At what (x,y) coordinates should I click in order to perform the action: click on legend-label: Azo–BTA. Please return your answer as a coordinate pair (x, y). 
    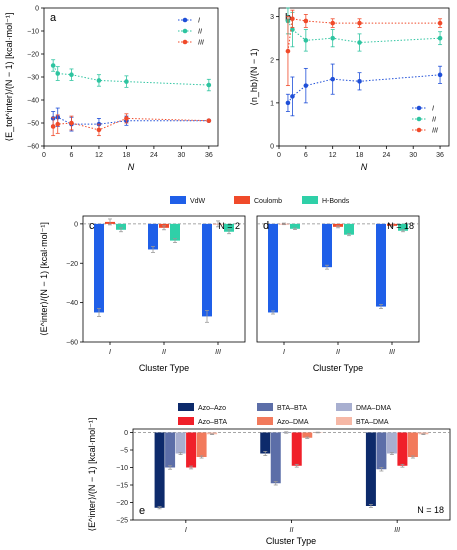
    Looking at the image, I should click on (212, 422).